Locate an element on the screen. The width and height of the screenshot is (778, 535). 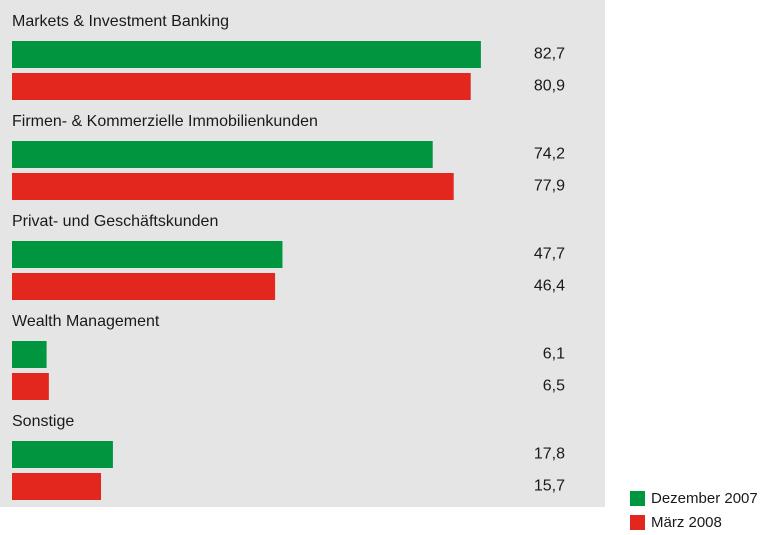
value-label: 74,2 is located at coordinates (549, 154).